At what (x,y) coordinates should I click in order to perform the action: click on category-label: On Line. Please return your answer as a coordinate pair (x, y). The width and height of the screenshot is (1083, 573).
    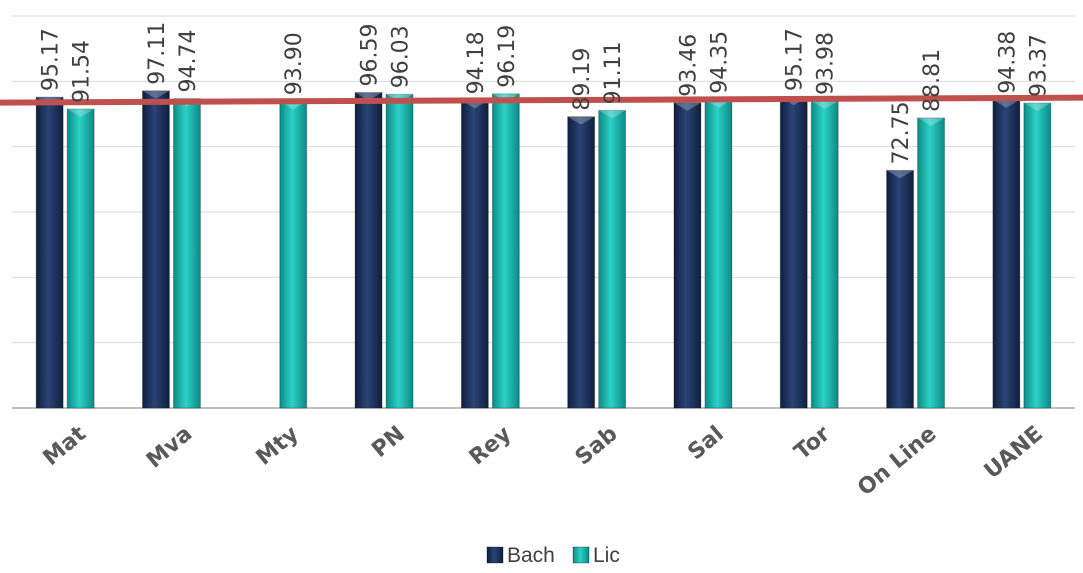
    Looking at the image, I should click on (897, 461).